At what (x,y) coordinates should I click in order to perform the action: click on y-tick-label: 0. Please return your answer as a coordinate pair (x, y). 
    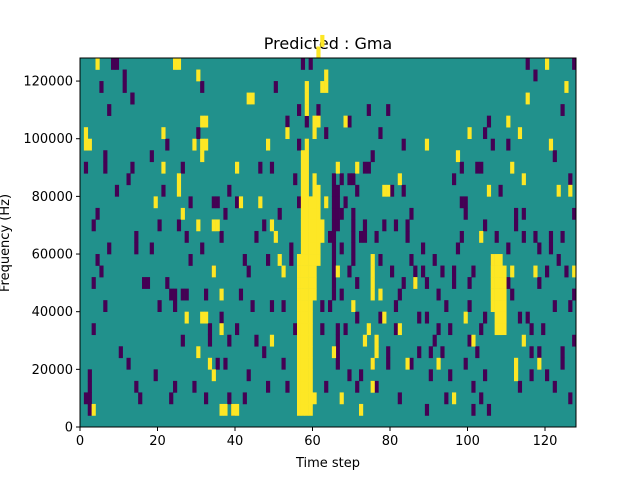
    Looking at the image, I should click on (69, 428).